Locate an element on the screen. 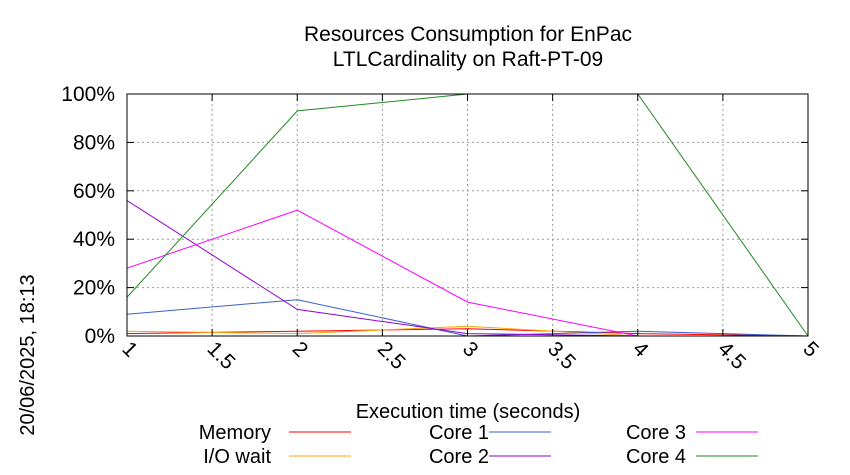 The height and width of the screenshot is (475, 850). y-tick-label: 40% is located at coordinates (94, 239).